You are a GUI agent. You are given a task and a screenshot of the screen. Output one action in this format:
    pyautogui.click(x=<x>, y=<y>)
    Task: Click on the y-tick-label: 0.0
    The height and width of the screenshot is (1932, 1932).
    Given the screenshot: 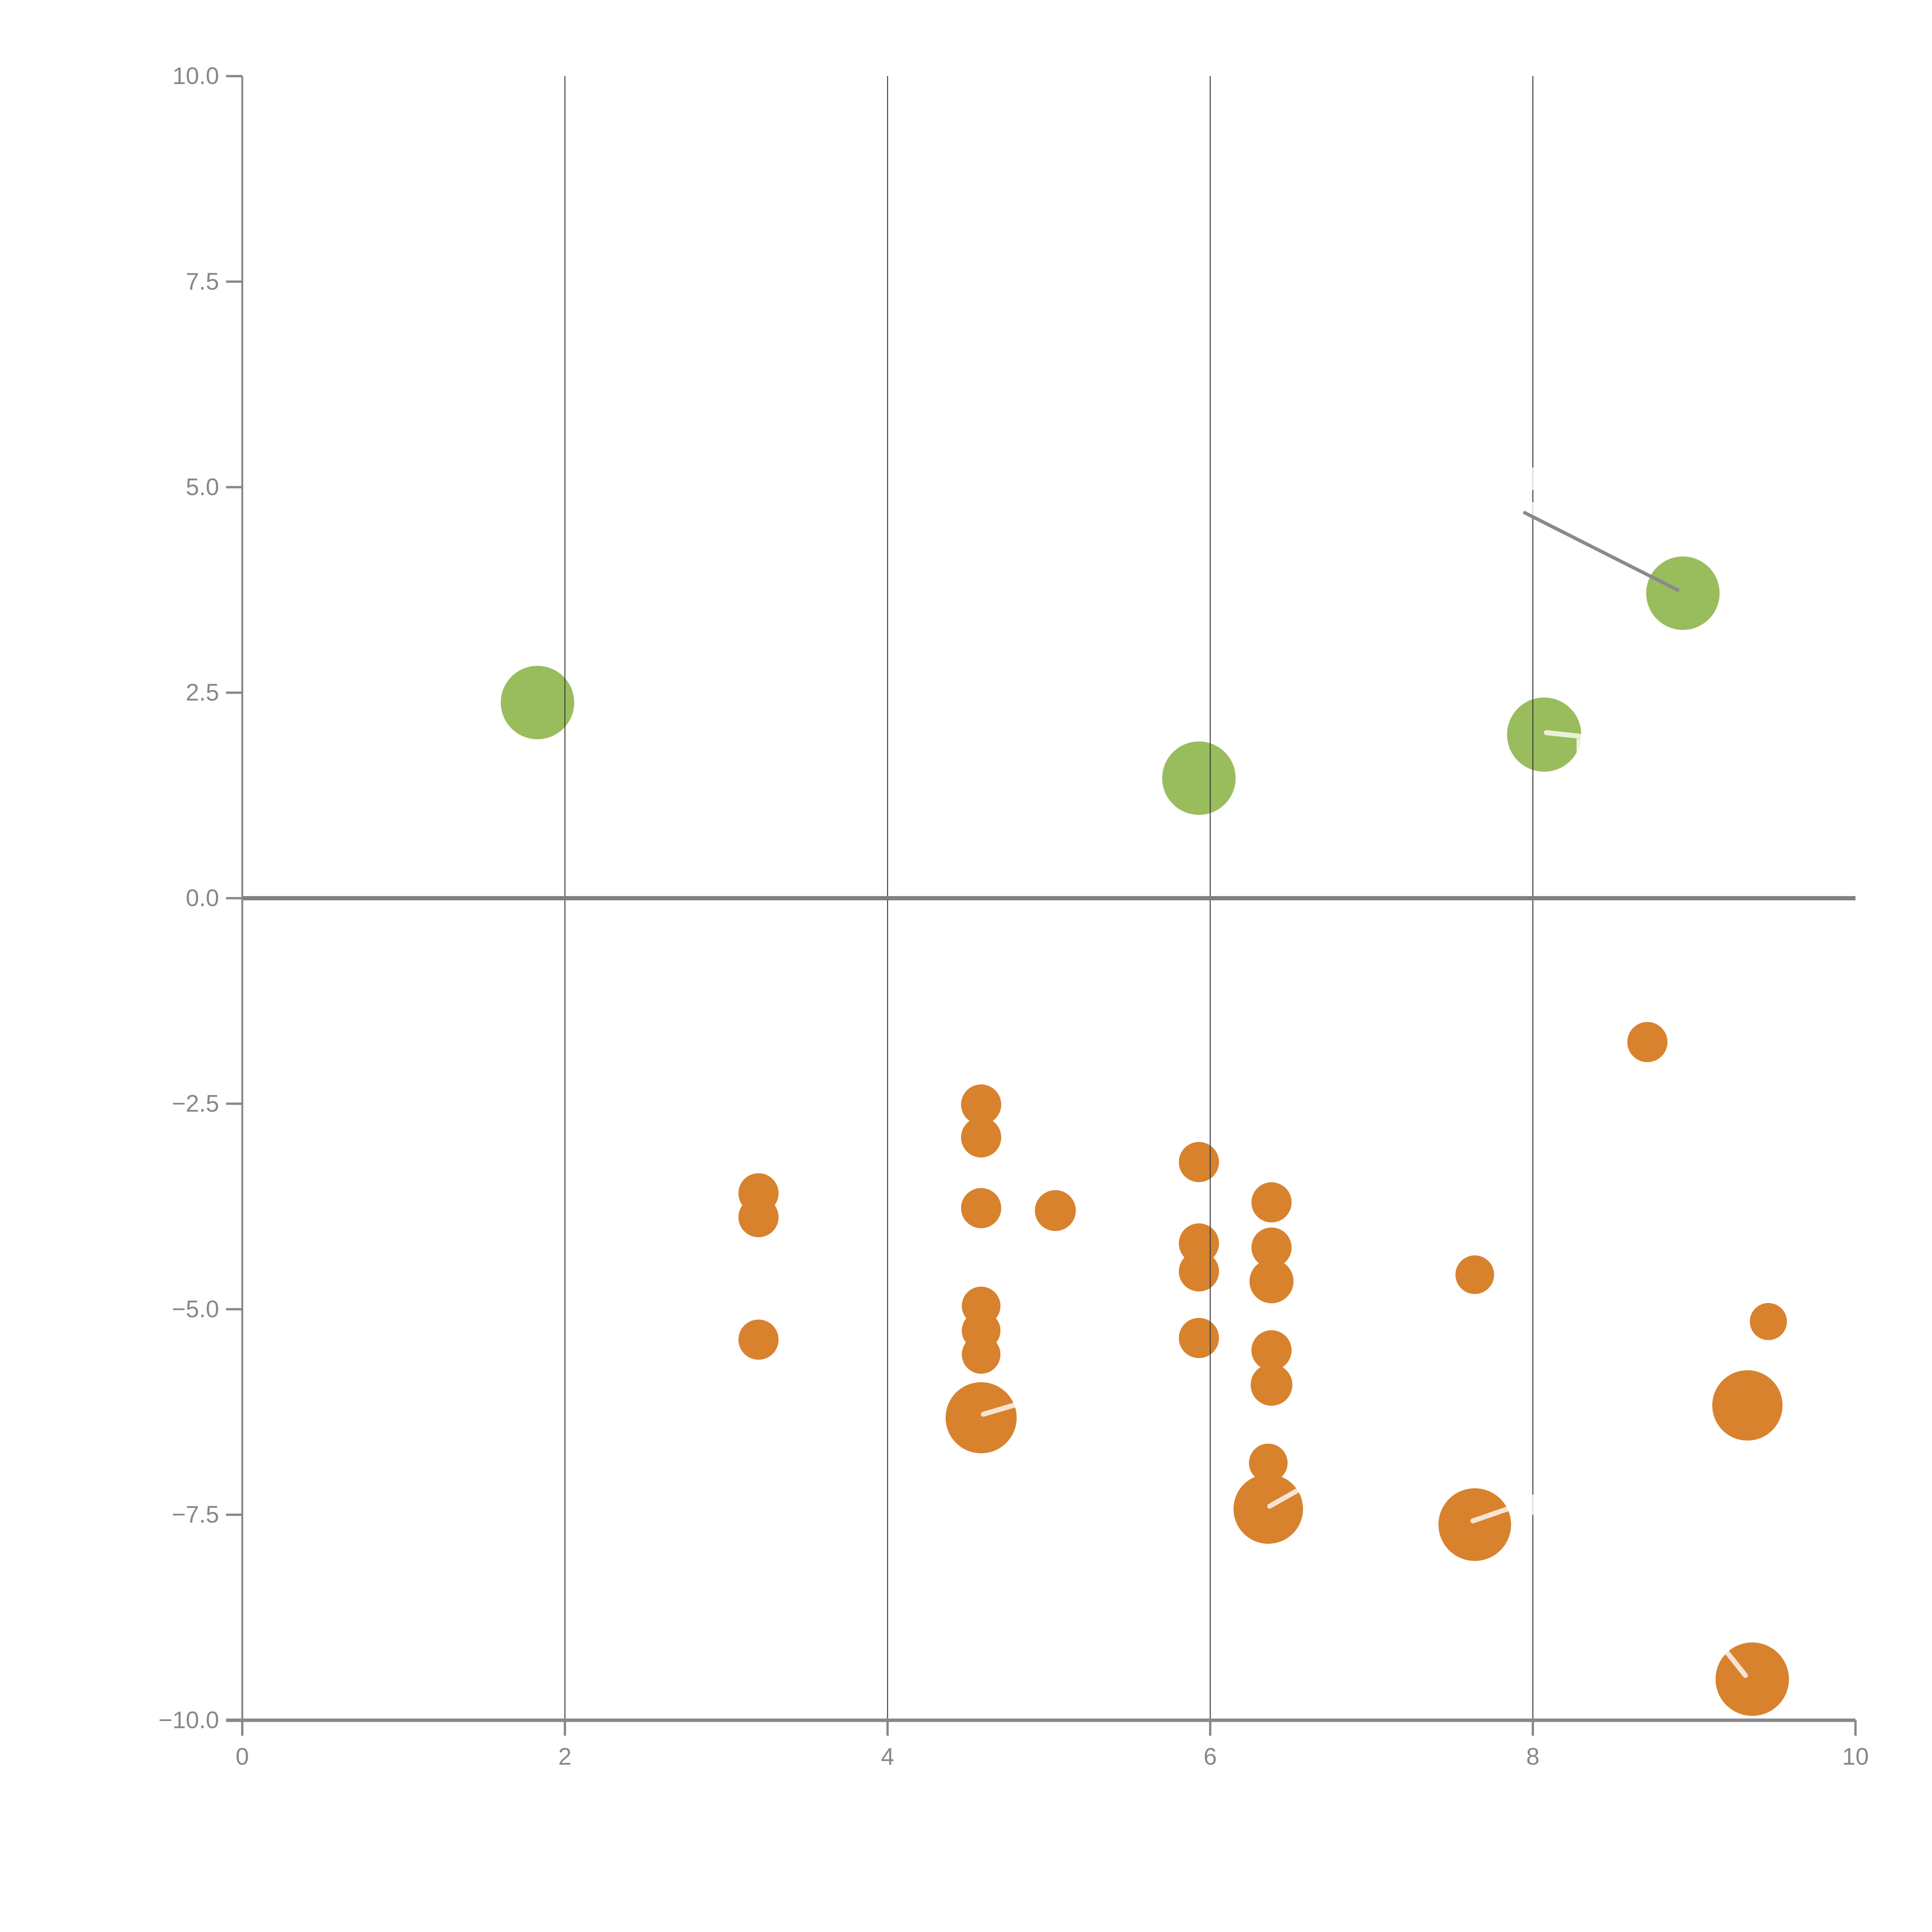 What is the action you would take?
    pyautogui.click(x=202, y=899)
    